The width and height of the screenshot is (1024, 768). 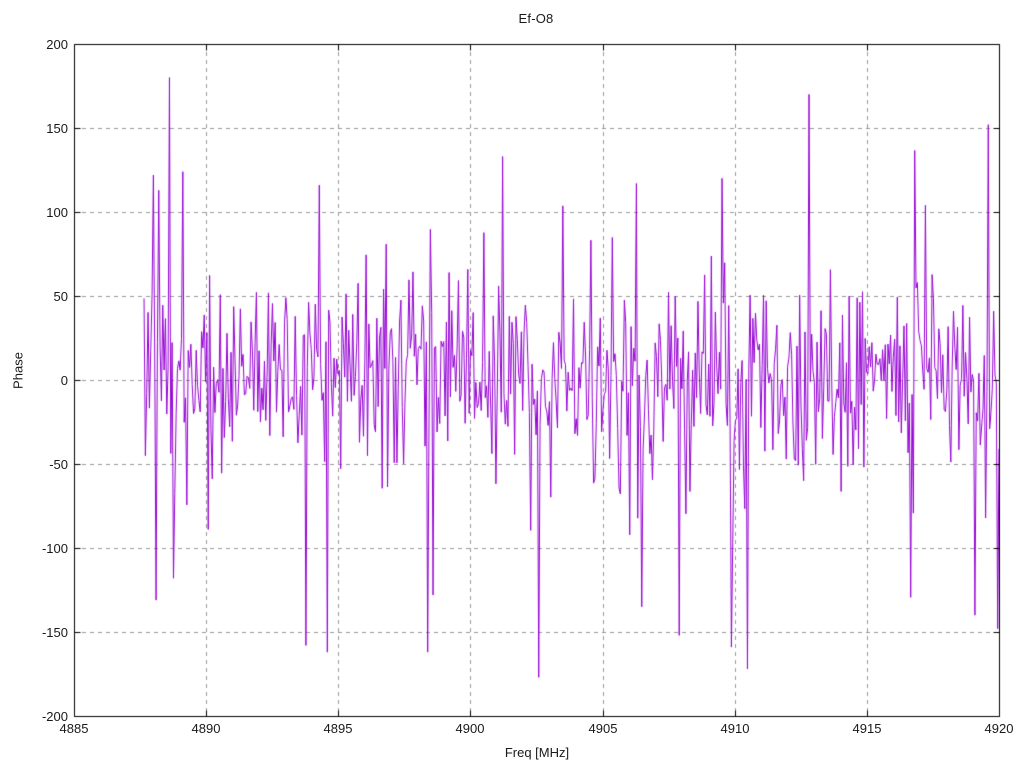 What do you see at coordinates (57, 44) in the screenshot?
I see `y-tick-label-200: 200` at bounding box center [57, 44].